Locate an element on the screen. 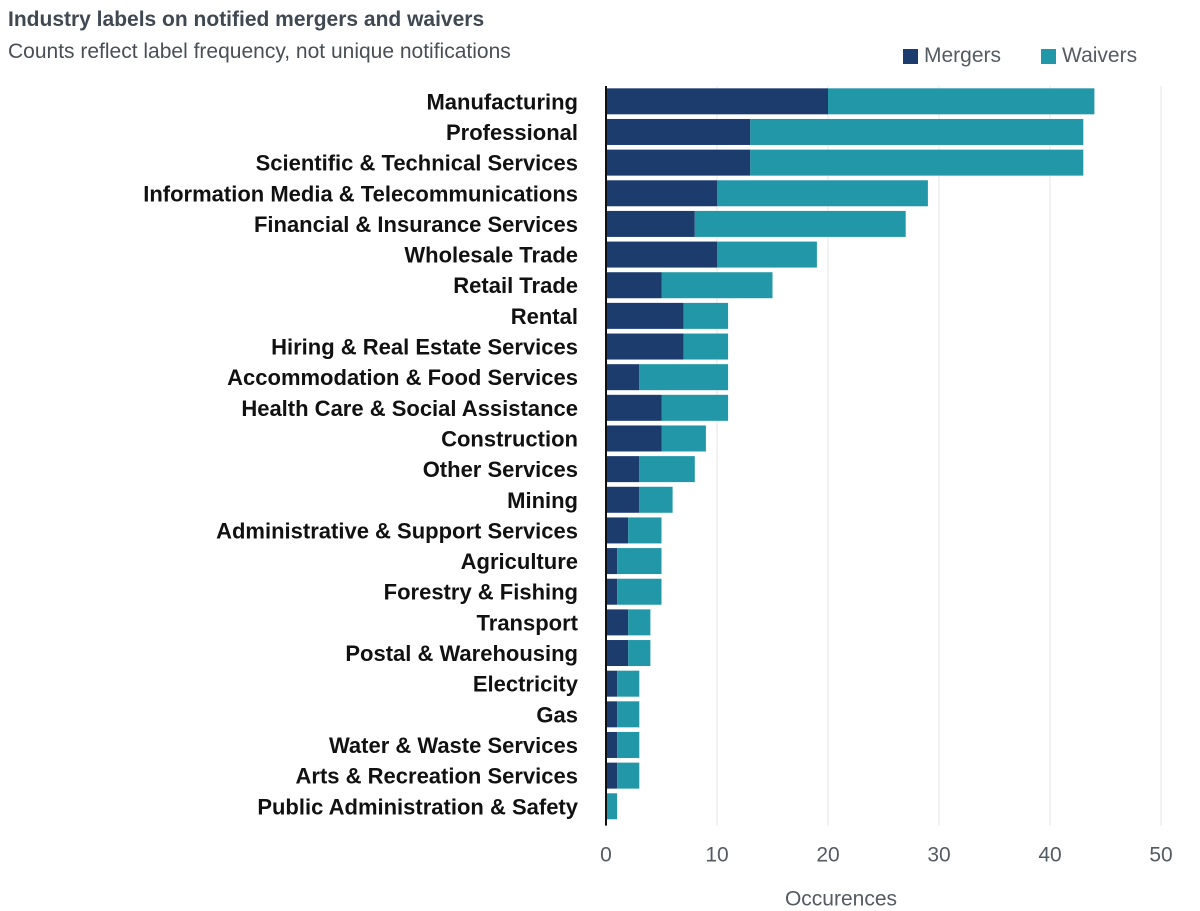  category-label: Retail Trade is located at coordinates (515, 285).